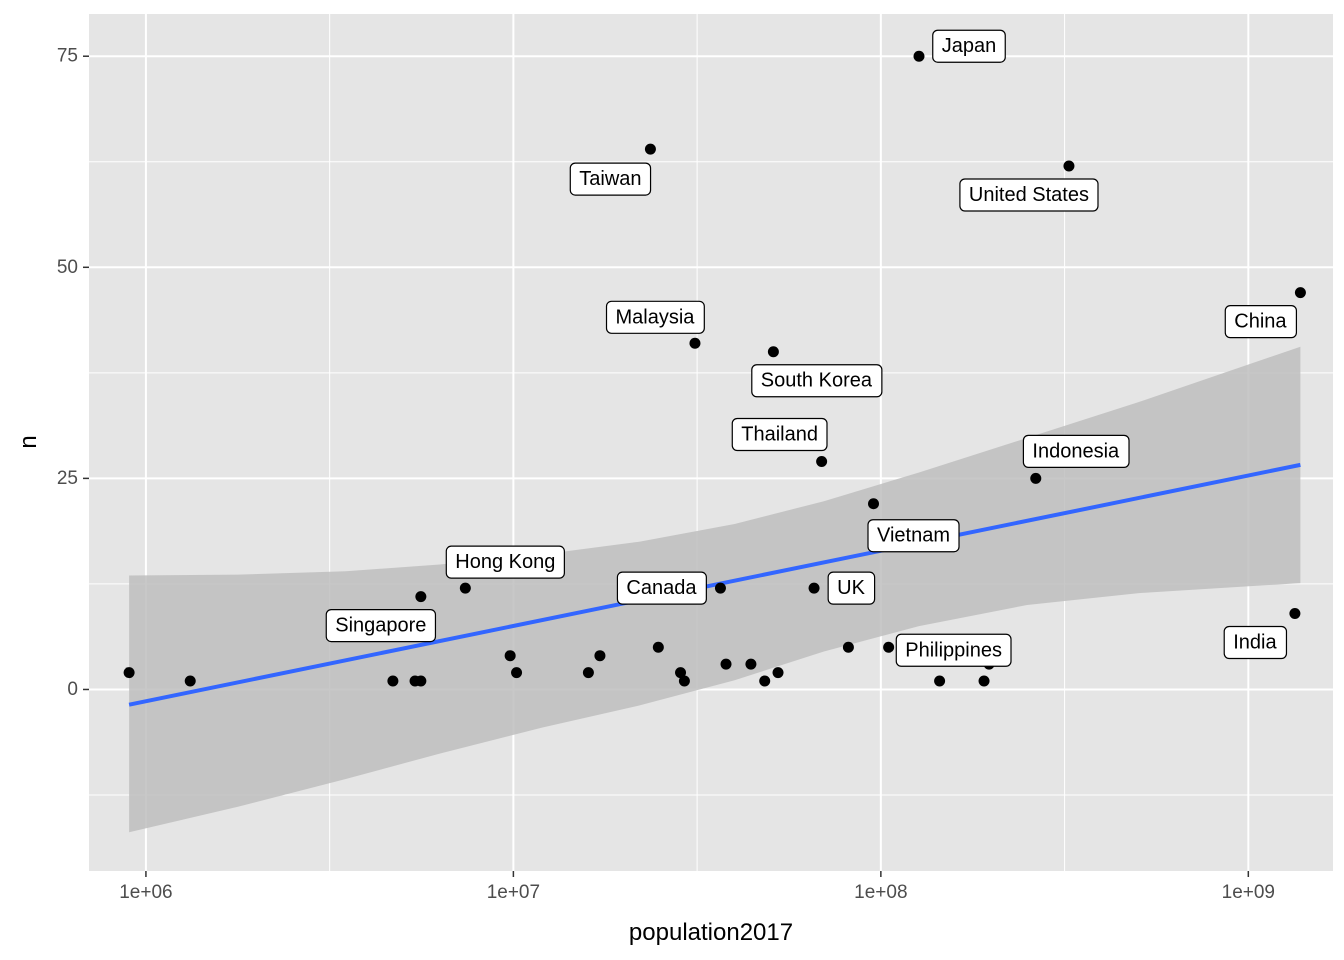  I want to click on point-label-text: Hong Kong, so click(505, 562).